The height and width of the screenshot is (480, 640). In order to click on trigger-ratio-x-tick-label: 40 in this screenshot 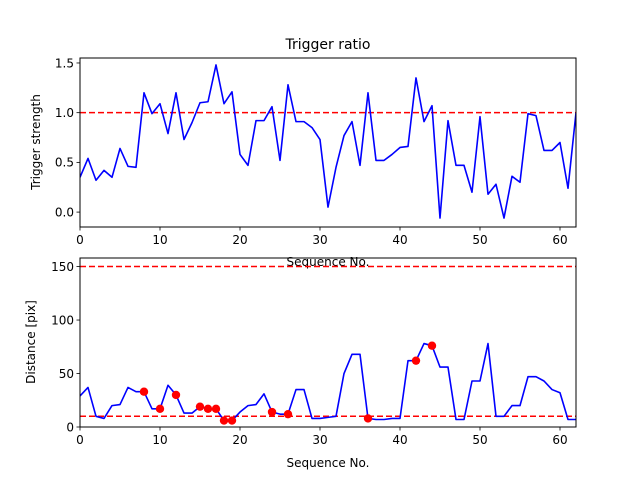, I will do `click(399, 240)`.